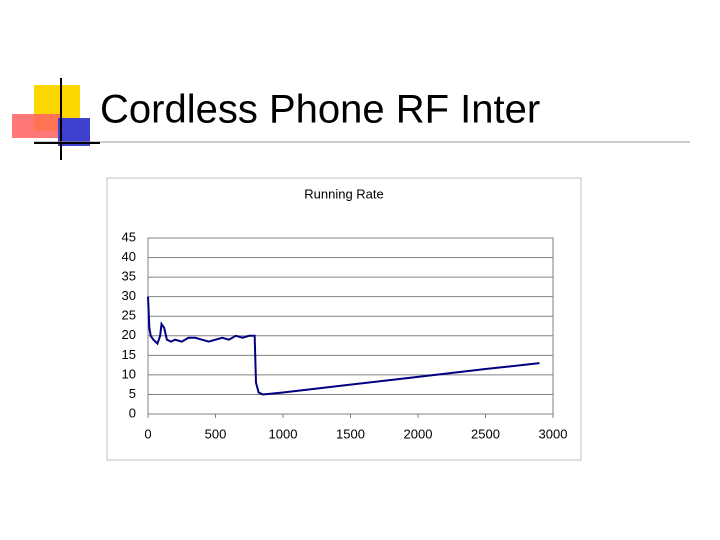 The image size is (720, 540). What do you see at coordinates (553, 433) in the screenshot?
I see `x-tick-label: 3000` at bounding box center [553, 433].